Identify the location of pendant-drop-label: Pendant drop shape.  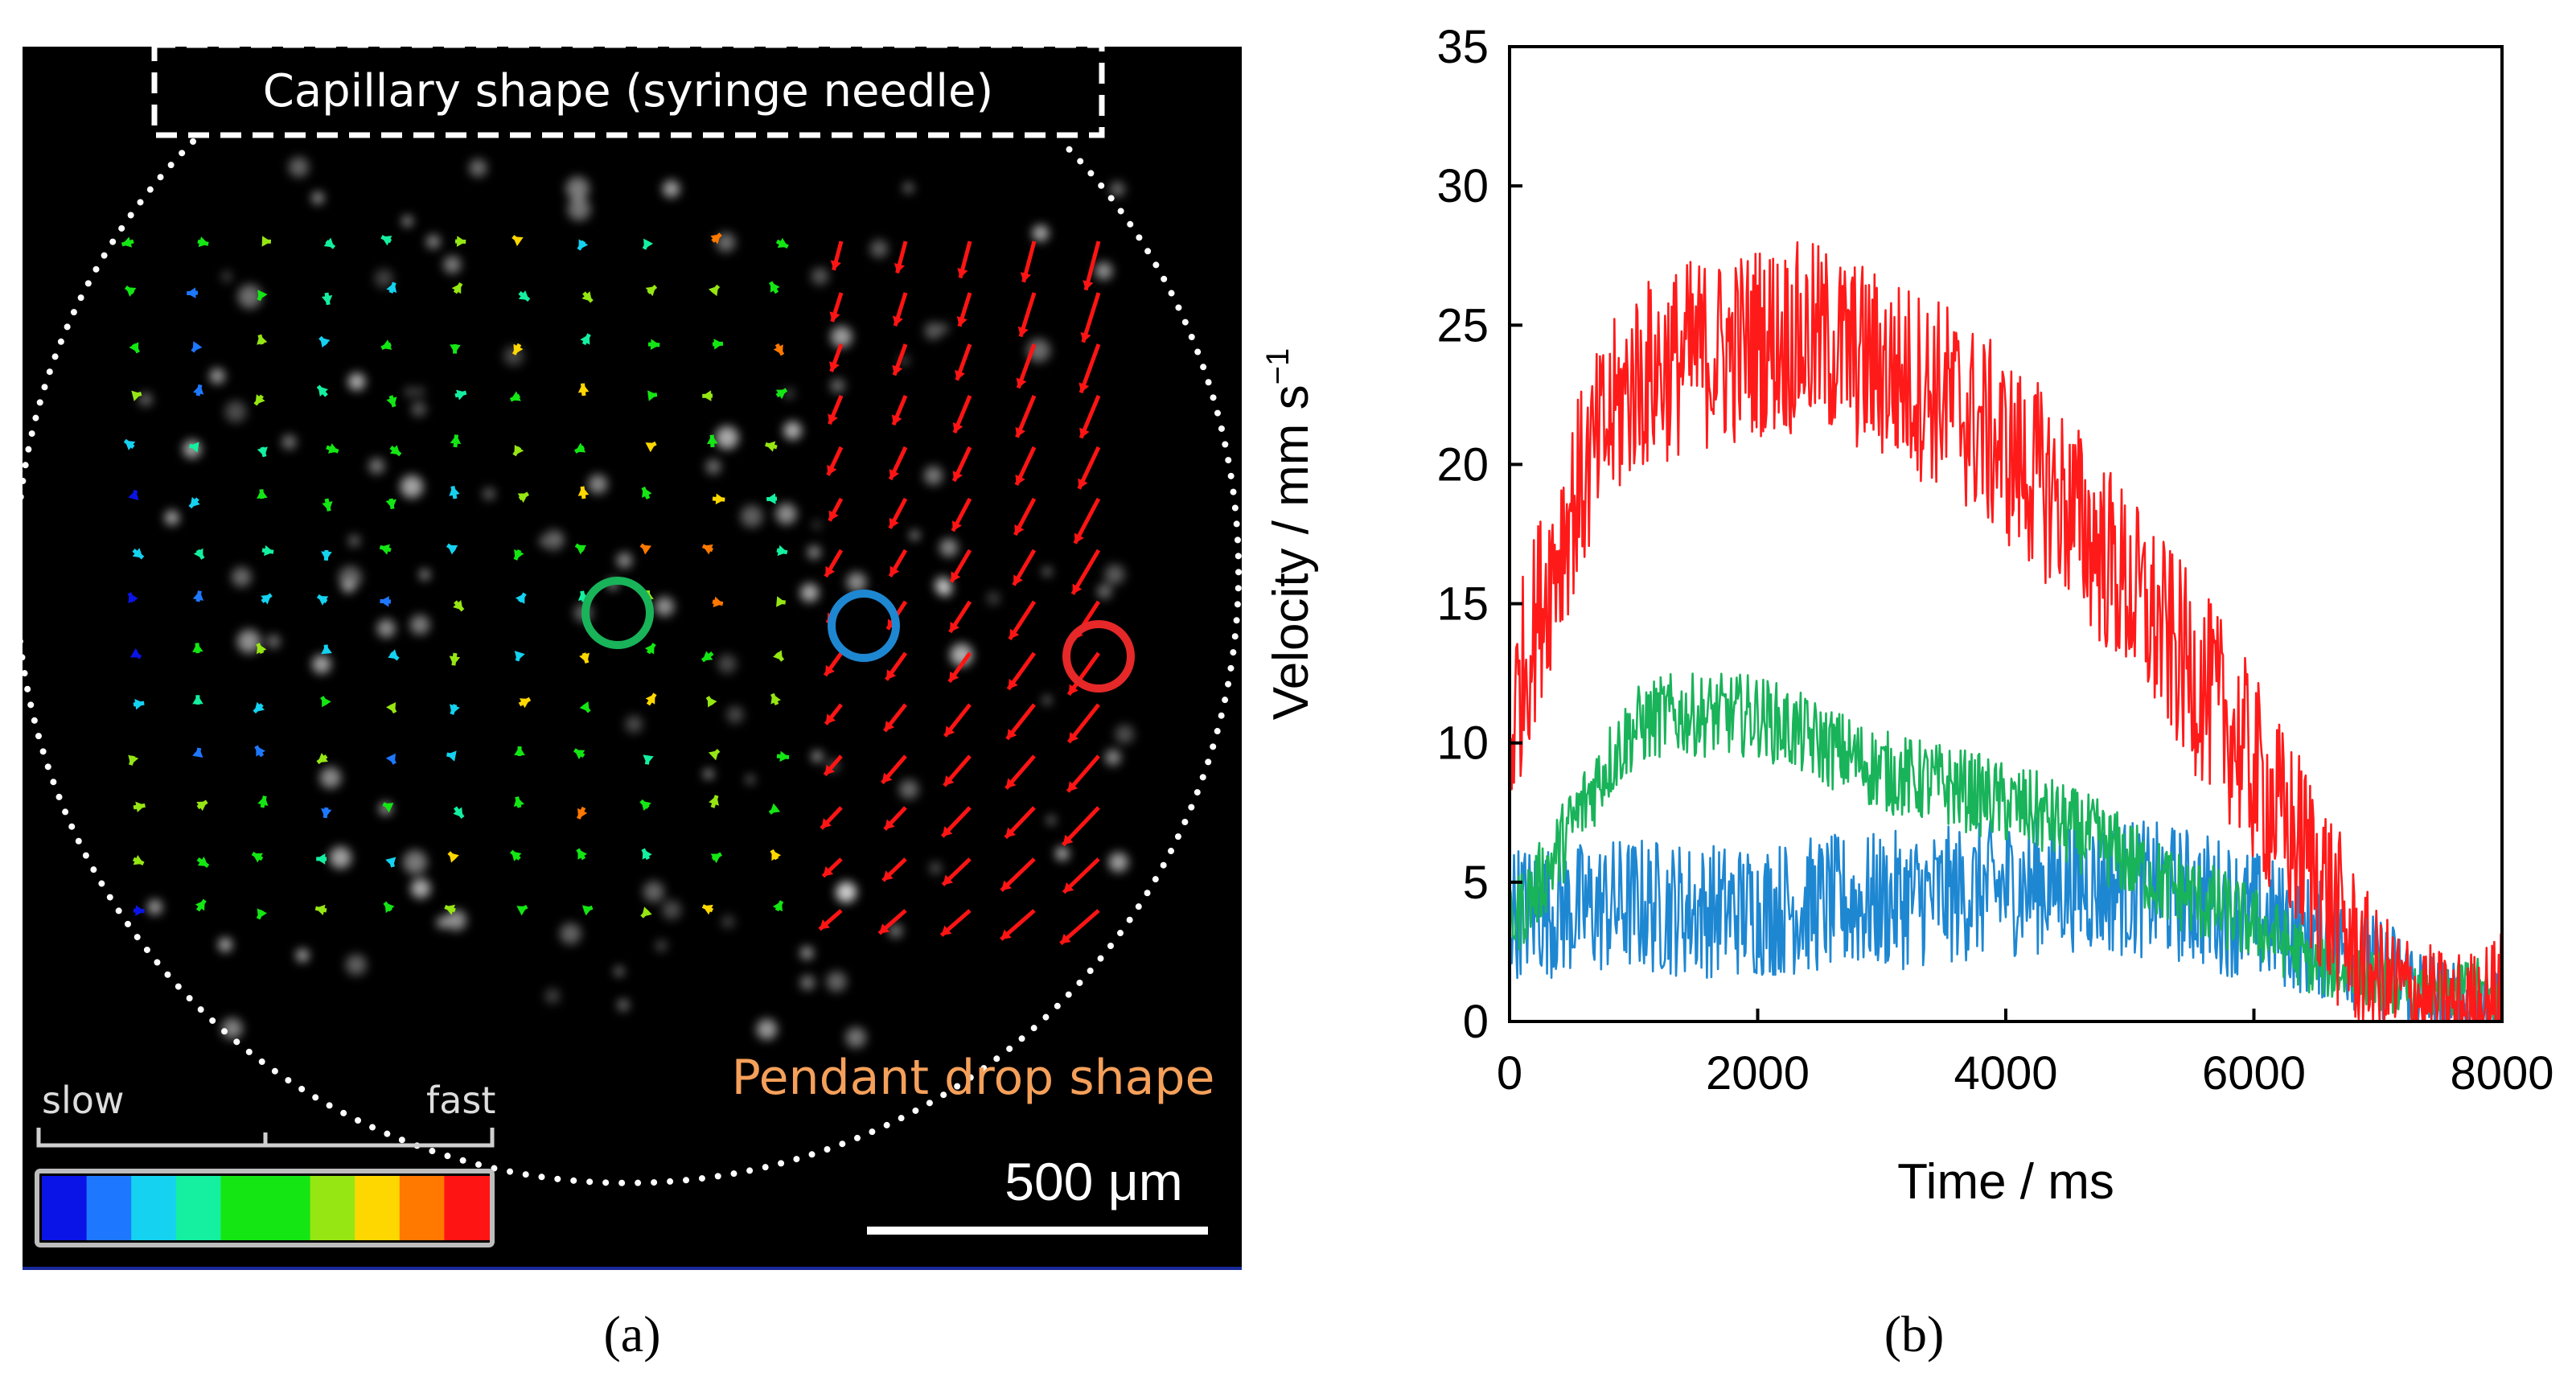
(973, 1078).